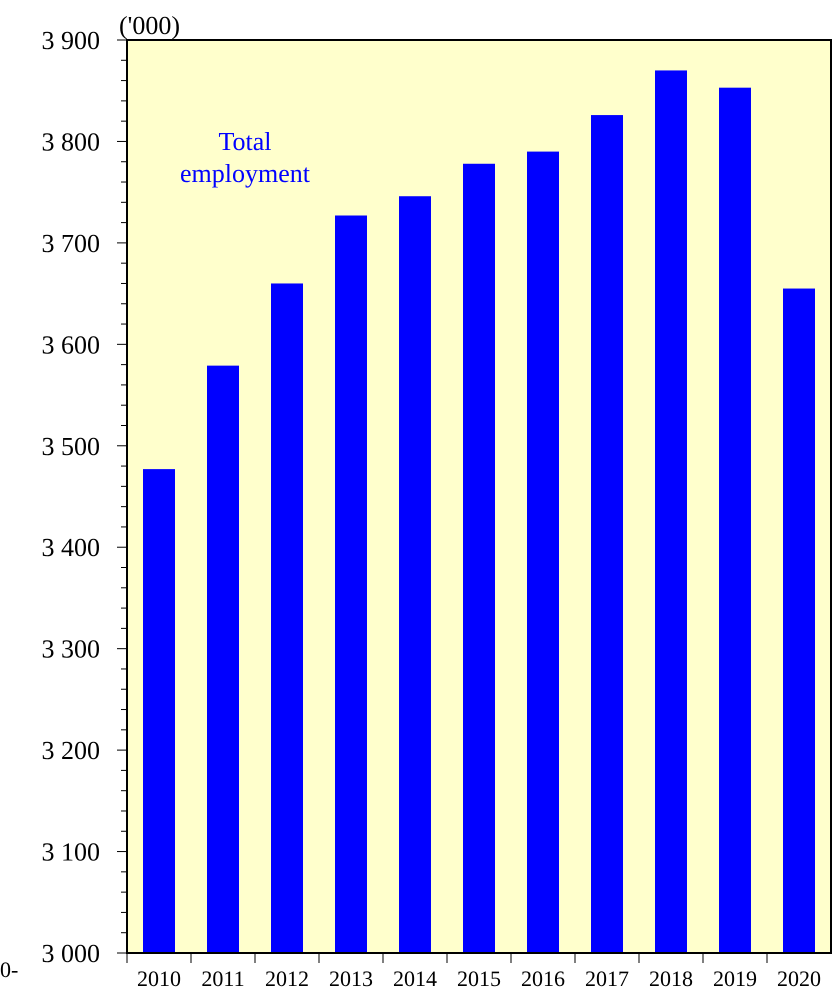 This screenshot has width=834, height=993. What do you see at coordinates (71, 547) in the screenshot?
I see `y-tick-label: 3 400` at bounding box center [71, 547].